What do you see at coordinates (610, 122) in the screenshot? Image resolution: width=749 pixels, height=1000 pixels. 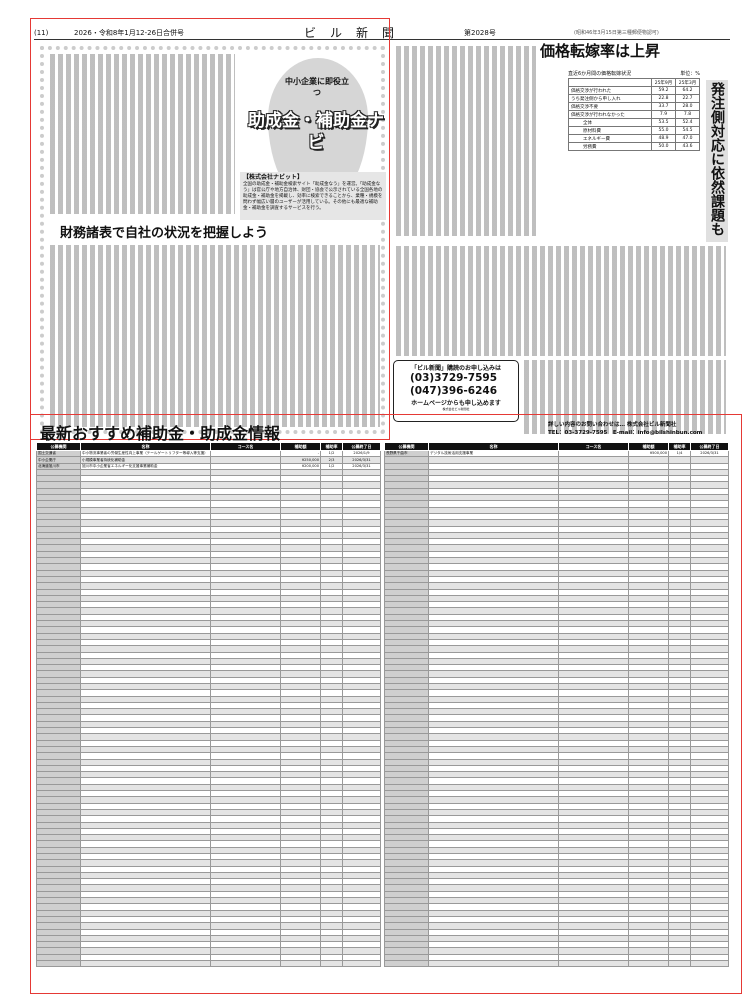 I see `table-cell: 全体` at bounding box center [610, 122].